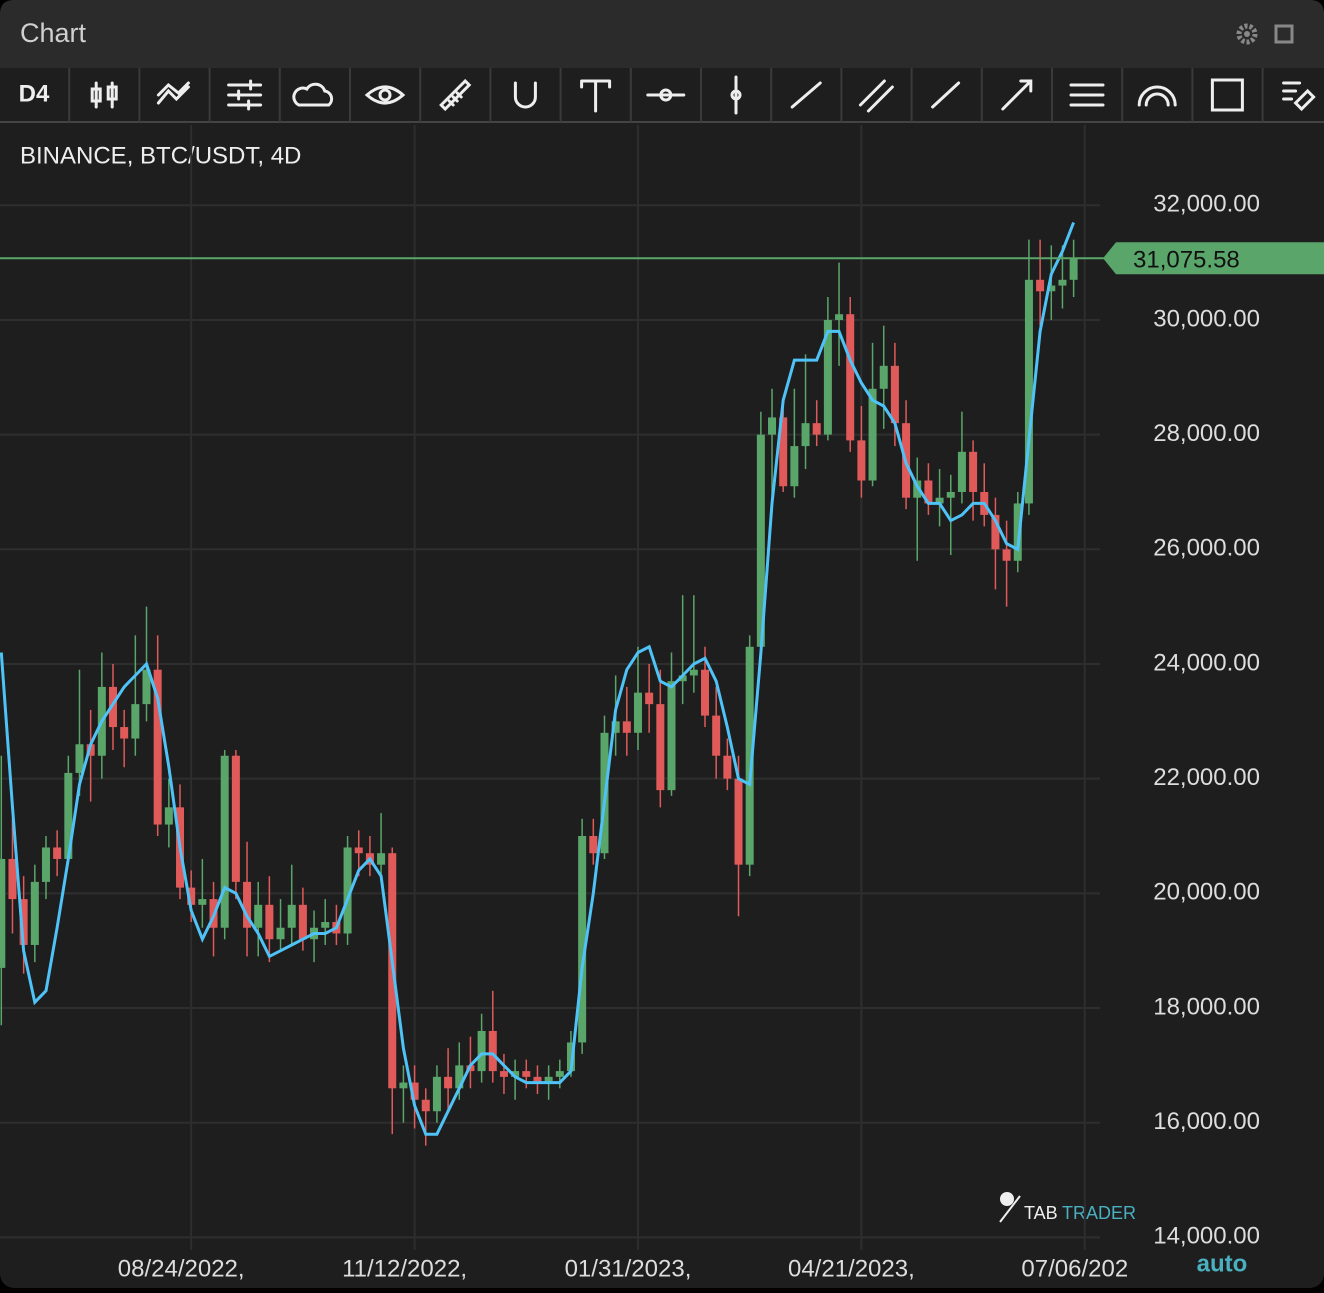  I want to click on y-tick-label: 24,000.00, so click(1206, 662).